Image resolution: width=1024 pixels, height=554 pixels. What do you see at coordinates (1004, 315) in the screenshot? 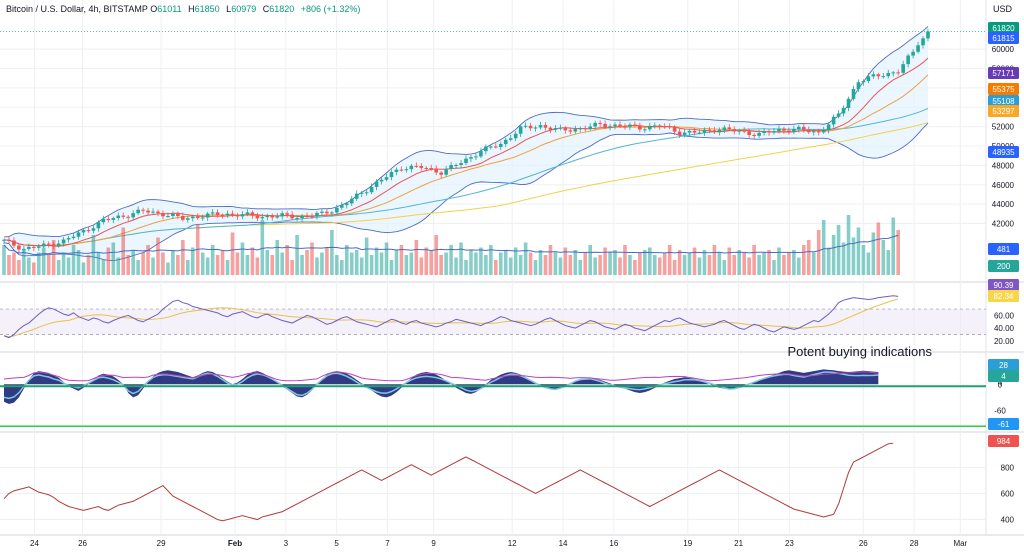
I see `rsi-tick-label: 60.00` at bounding box center [1004, 315].